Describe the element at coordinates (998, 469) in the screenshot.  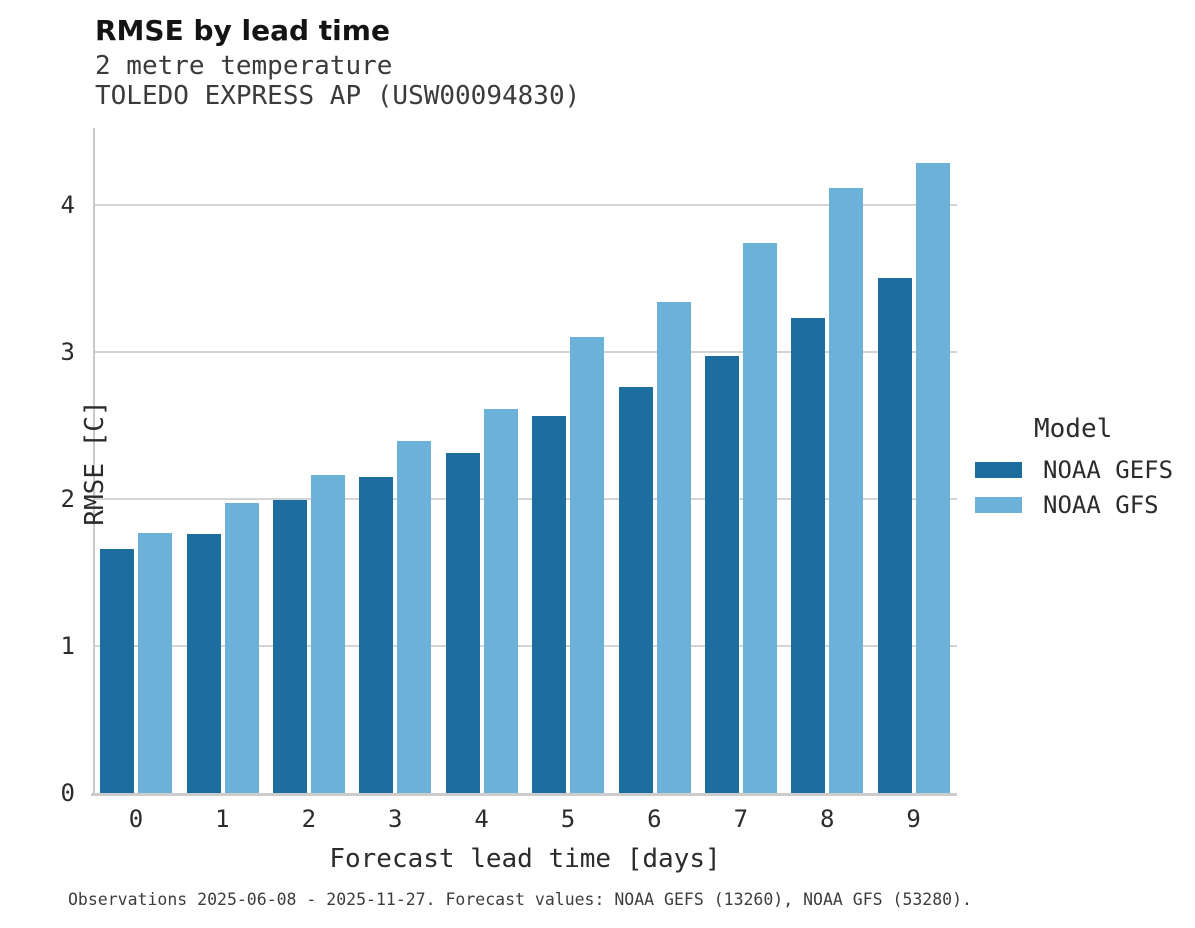
I see `legend-swatch-noaa-gefs` at that location.